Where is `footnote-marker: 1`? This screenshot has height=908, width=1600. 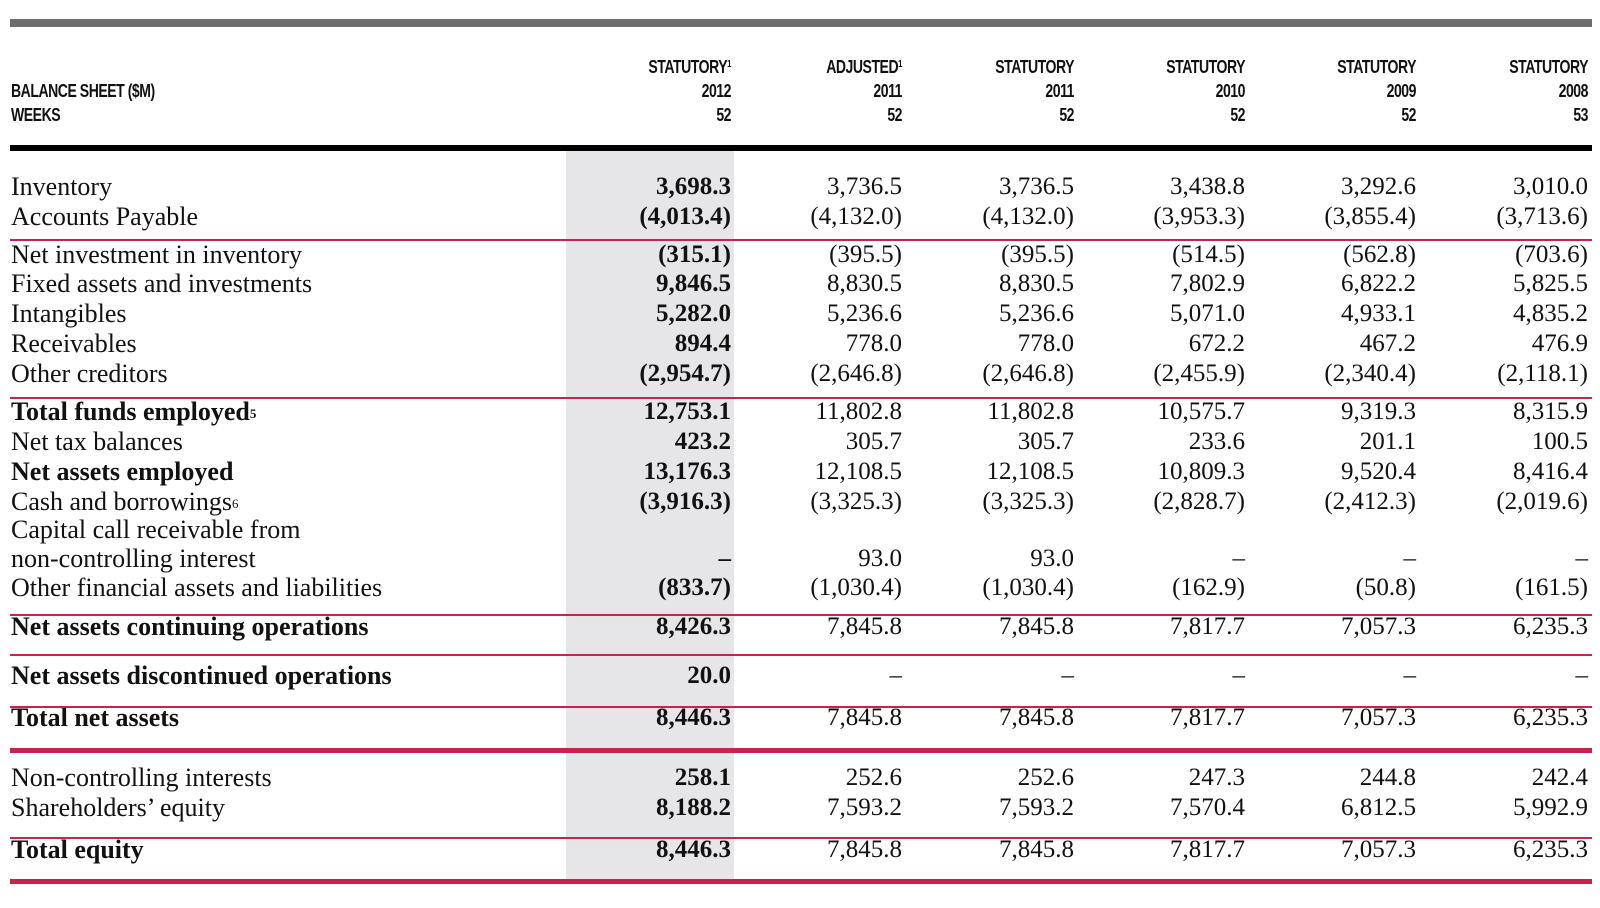
footnote-marker: 1 is located at coordinates (900, 64).